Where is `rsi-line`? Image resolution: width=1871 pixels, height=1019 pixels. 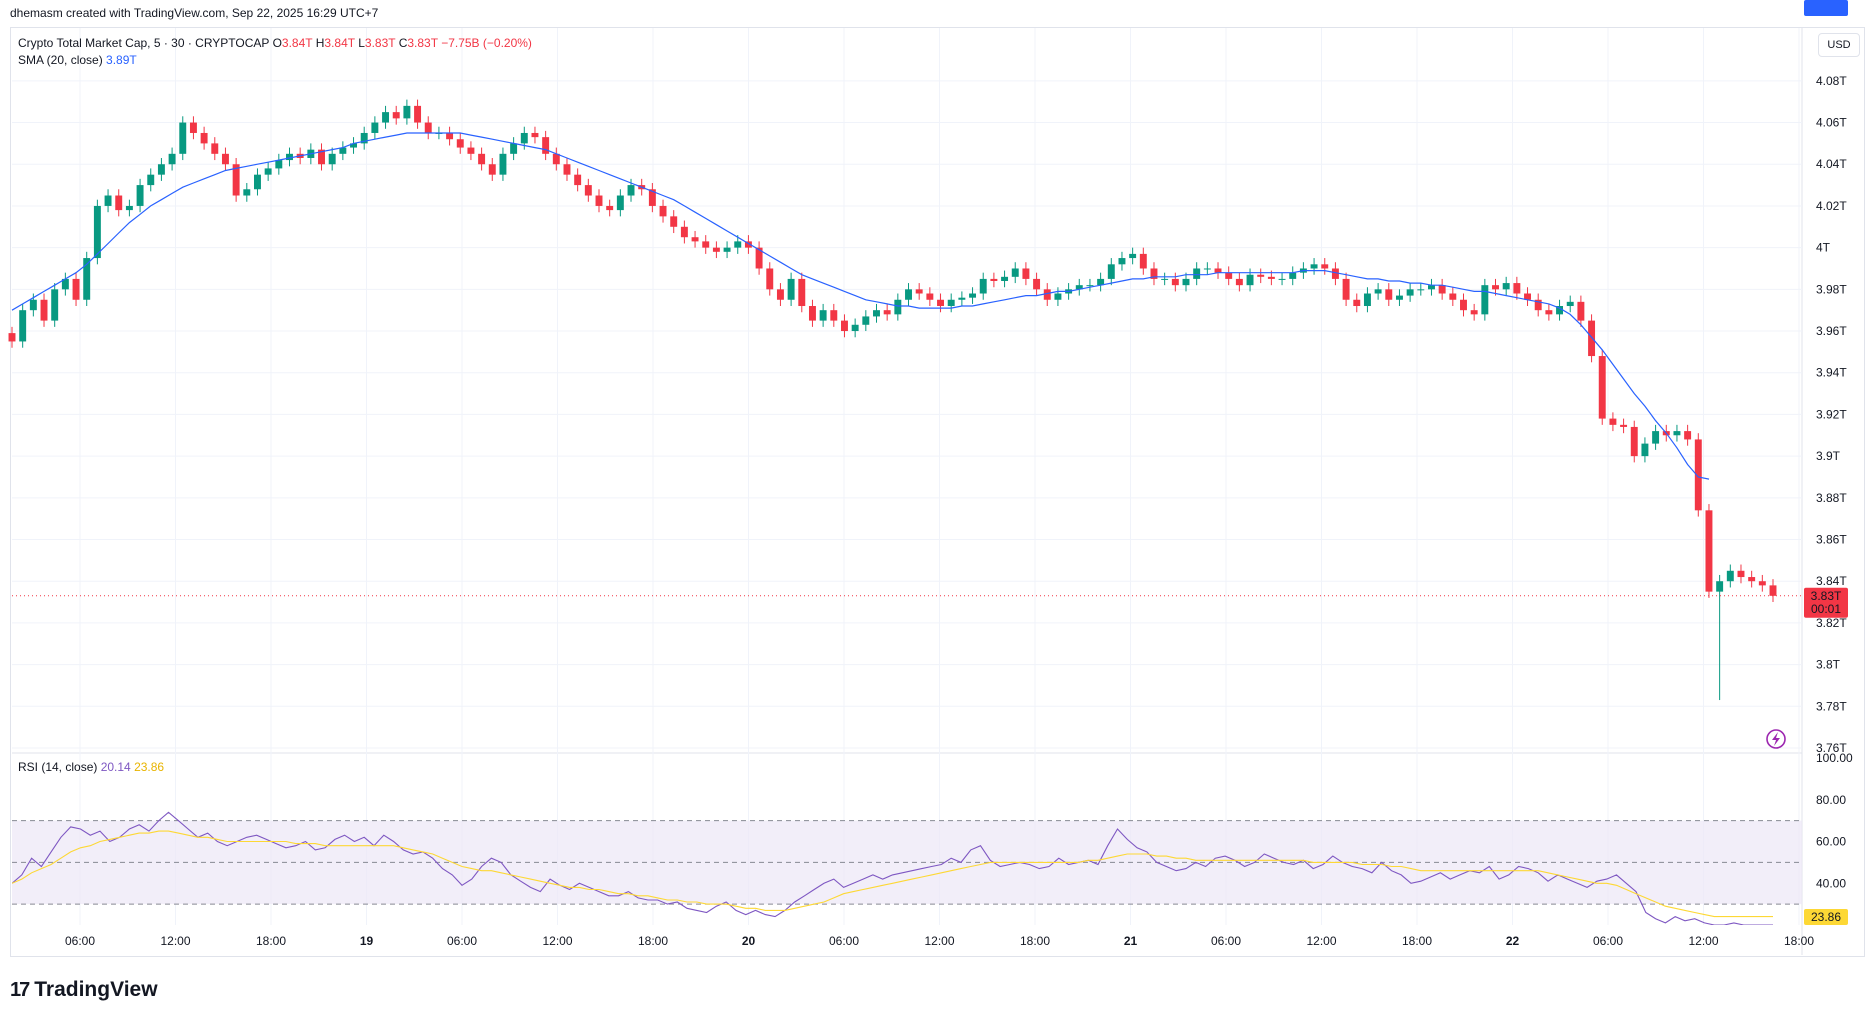
rsi-line is located at coordinates (892, 868).